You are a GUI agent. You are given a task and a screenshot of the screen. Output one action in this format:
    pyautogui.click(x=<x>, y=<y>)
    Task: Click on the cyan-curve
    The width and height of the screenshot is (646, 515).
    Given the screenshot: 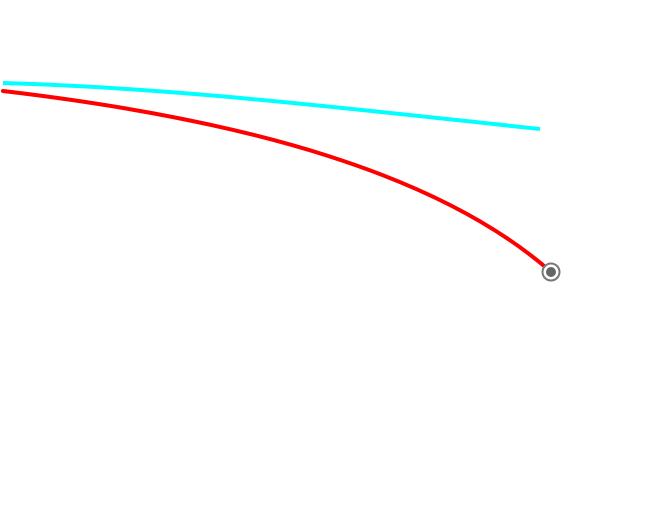 What is the action you would take?
    pyautogui.click(x=271, y=106)
    